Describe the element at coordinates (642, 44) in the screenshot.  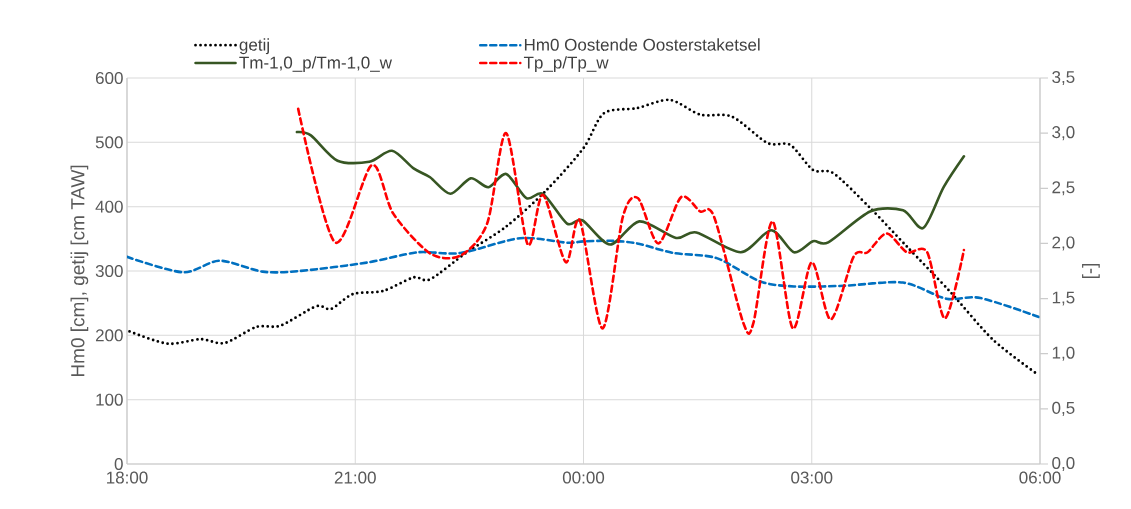
I see `legend-label: Hm0 Oostende Oosterstaketsel` at that location.